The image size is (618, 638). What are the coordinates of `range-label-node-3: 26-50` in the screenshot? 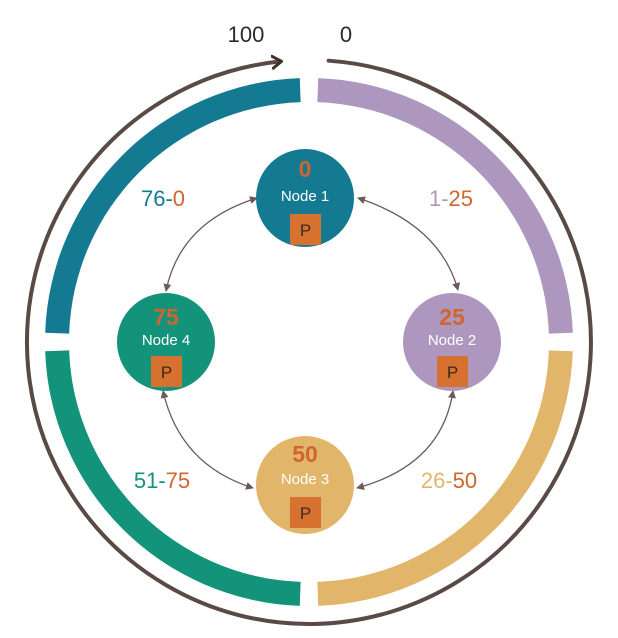 It's located at (449, 480).